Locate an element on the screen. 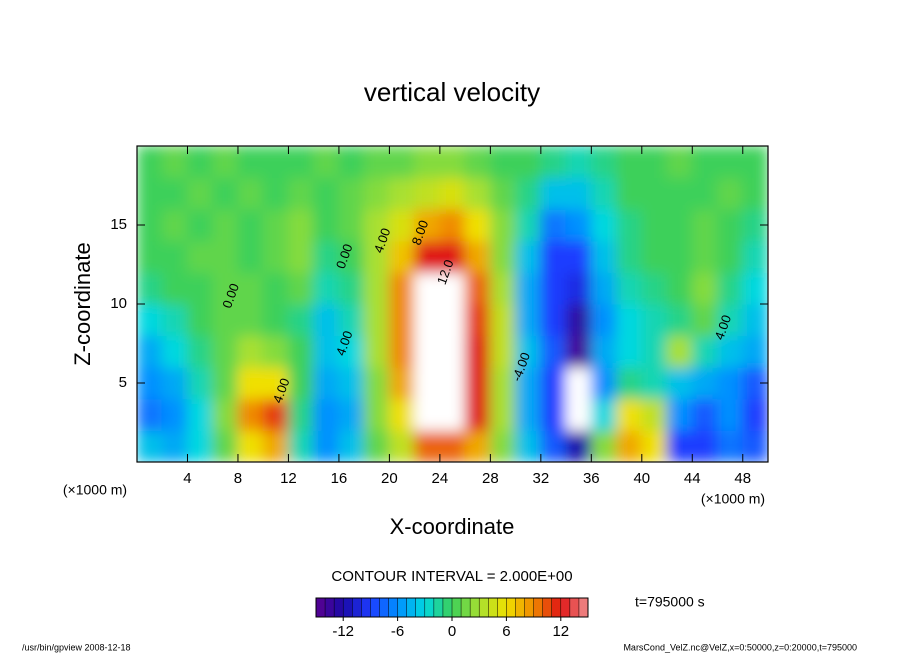  x-tick-label: 44 is located at coordinates (692, 478).